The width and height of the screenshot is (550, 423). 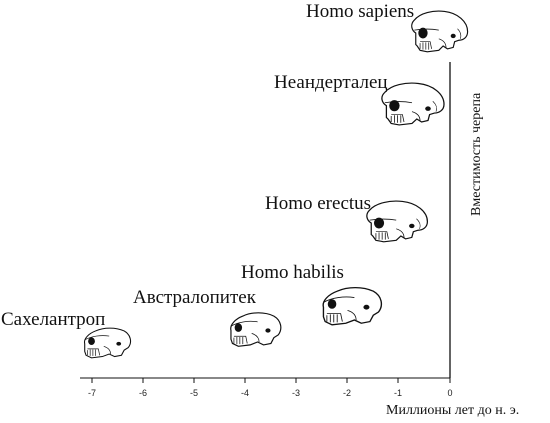 I want to click on x-axis-caption: Миллионы лет до н. э., so click(x=453, y=410).